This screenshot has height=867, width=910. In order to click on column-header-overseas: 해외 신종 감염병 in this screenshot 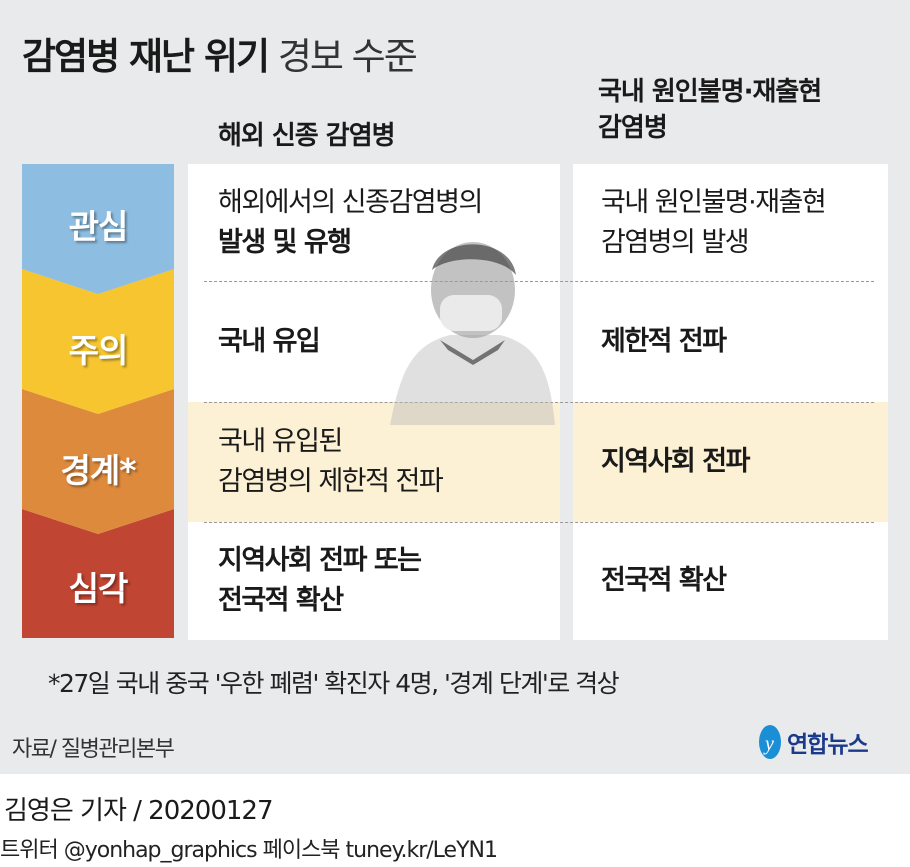, I will do `click(307, 136)`.